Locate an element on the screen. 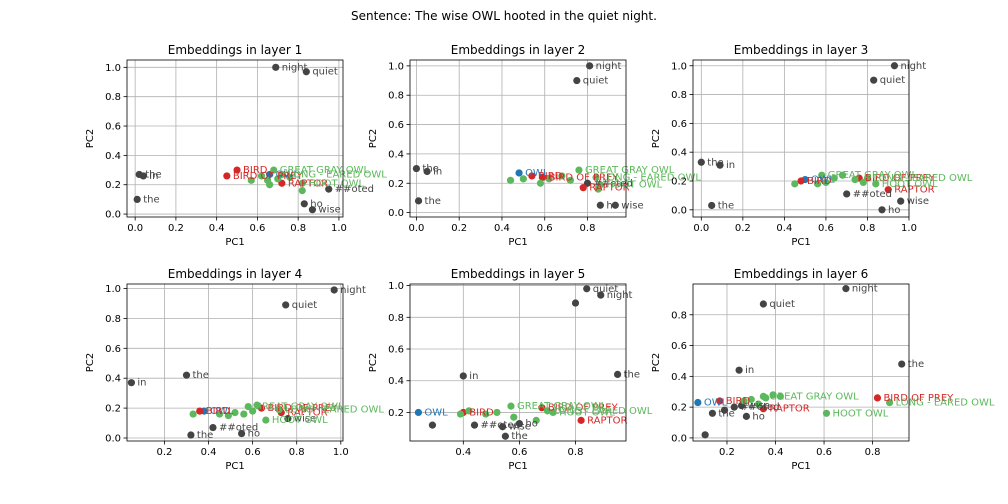 The image size is (1008, 504). y-tick-label: 0.2 is located at coordinates (679, 181).